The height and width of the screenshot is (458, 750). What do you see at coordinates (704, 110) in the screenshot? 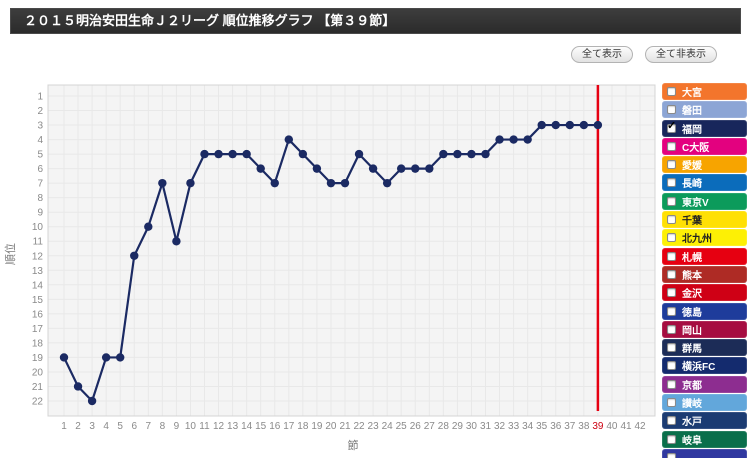
I see `team-item-磐田: 磐田` at bounding box center [704, 110].